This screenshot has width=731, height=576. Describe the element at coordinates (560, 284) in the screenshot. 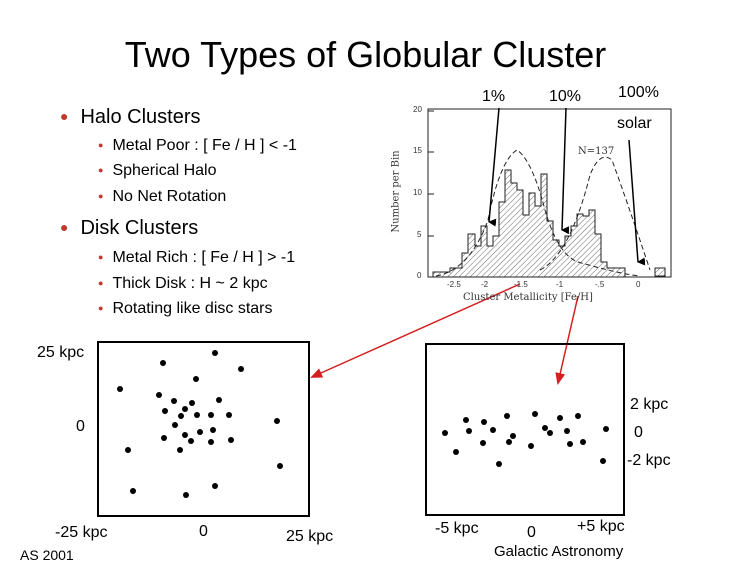

I see `histogram-xtick: -1` at that location.